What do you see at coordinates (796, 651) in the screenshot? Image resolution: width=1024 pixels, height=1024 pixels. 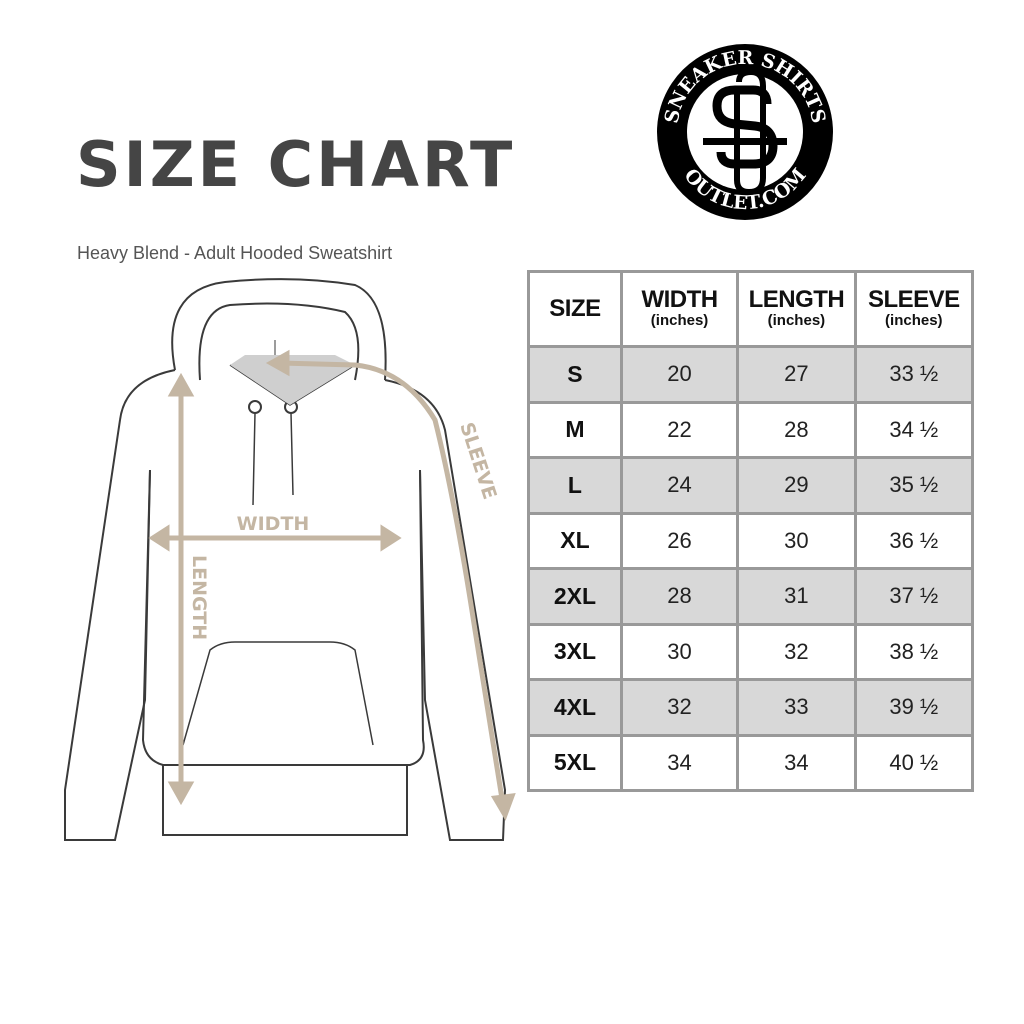 I see `cell-length: 32` at bounding box center [796, 651].